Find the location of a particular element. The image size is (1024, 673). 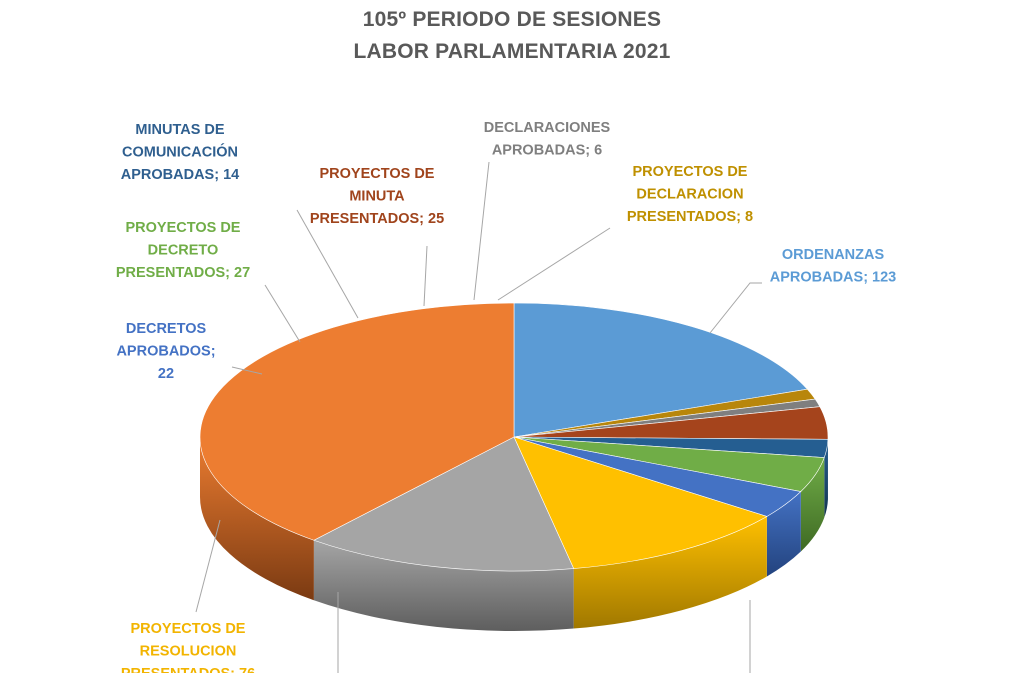

data-label-6: DECRETOS APROBADOS; 22 is located at coordinates (165, 351).